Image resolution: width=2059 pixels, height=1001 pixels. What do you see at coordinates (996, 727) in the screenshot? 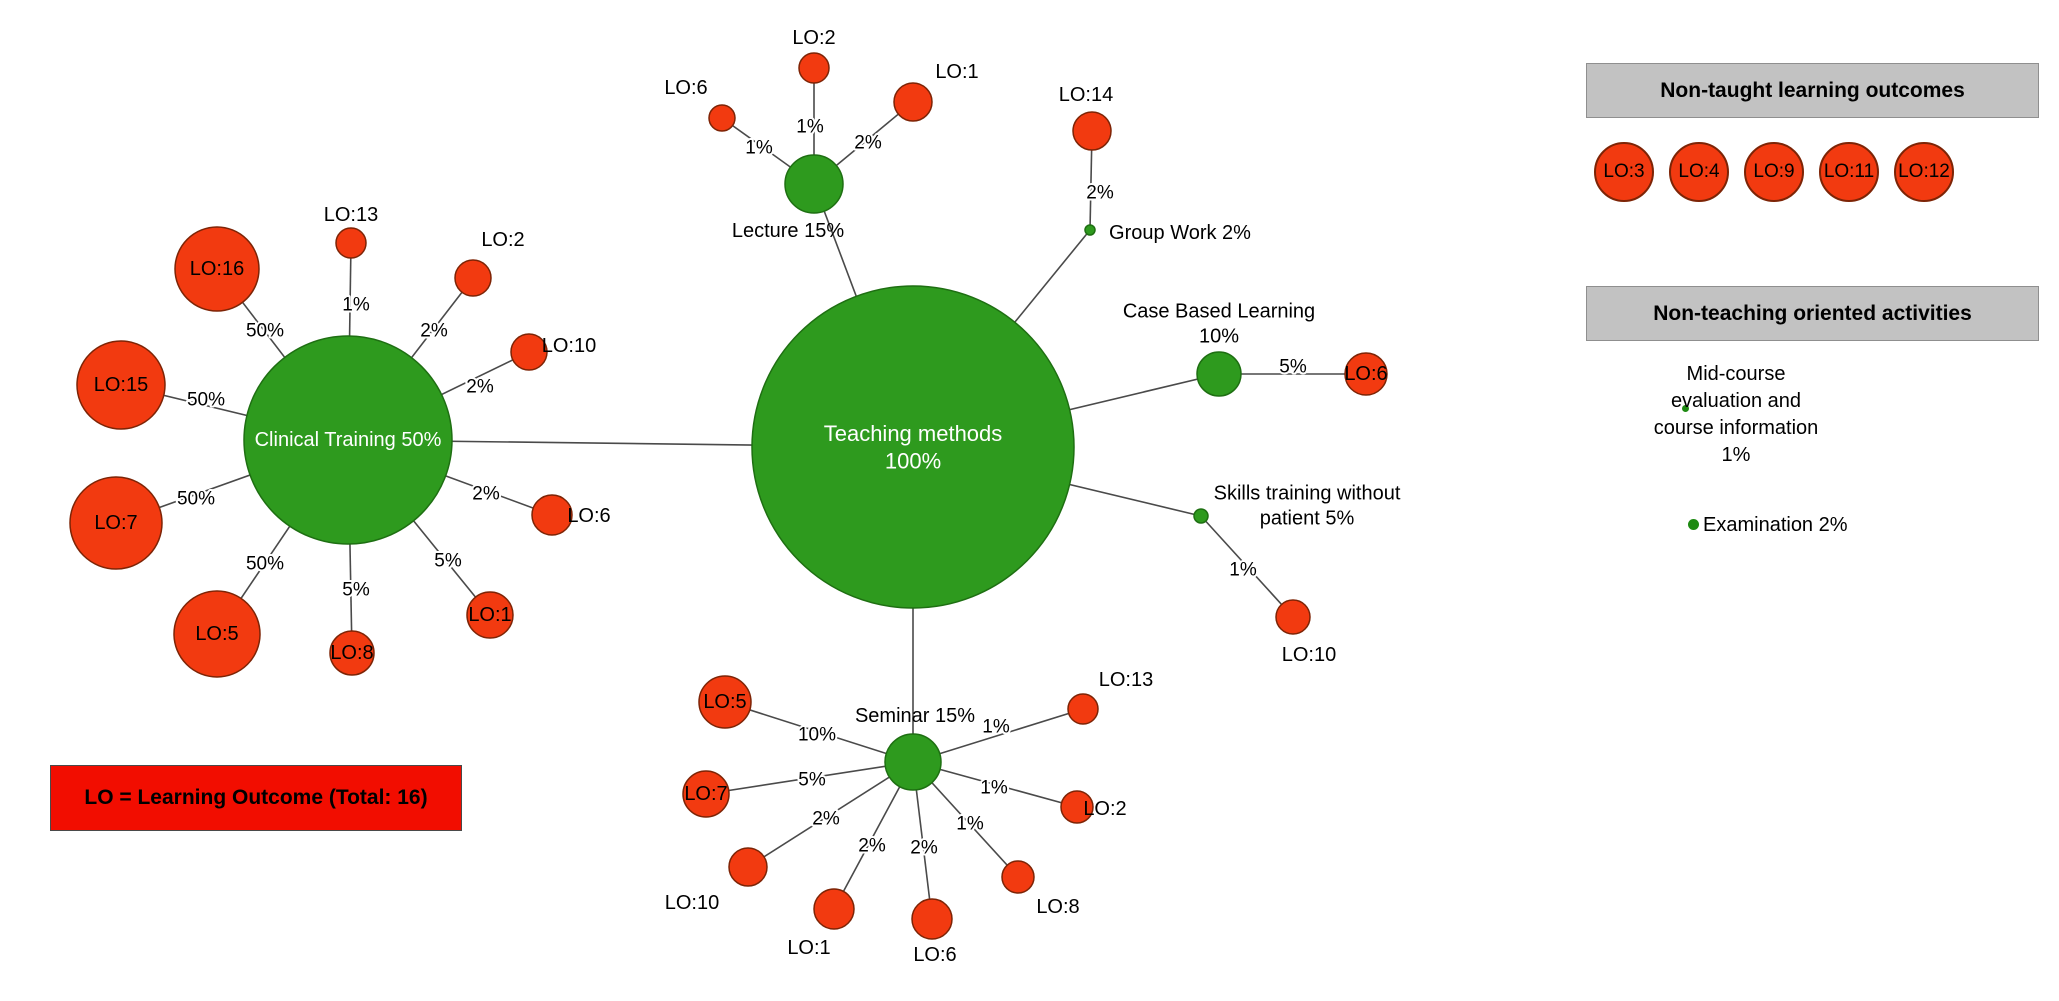
I see `edge-label-sem-se13: 1%` at bounding box center [996, 727].